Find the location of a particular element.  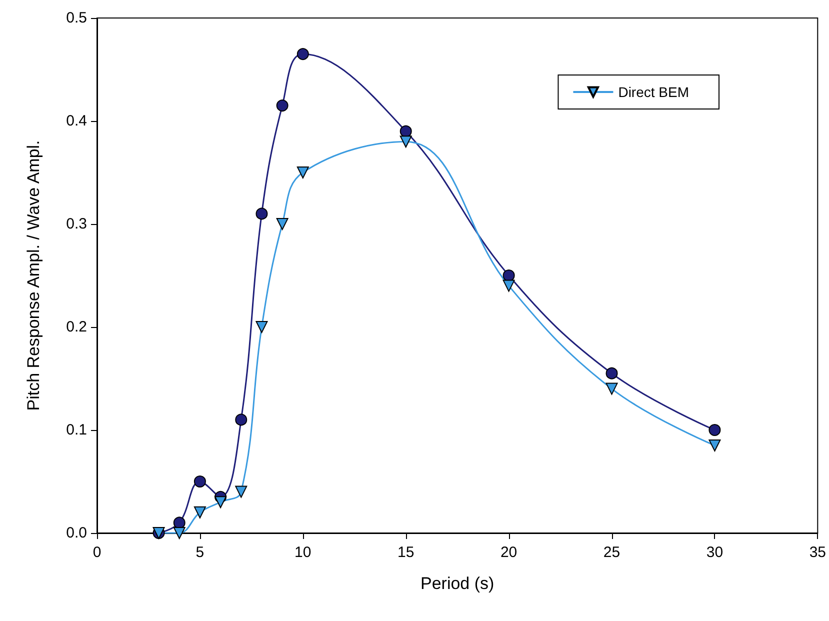

x-tick-label: 5 is located at coordinates (200, 552).